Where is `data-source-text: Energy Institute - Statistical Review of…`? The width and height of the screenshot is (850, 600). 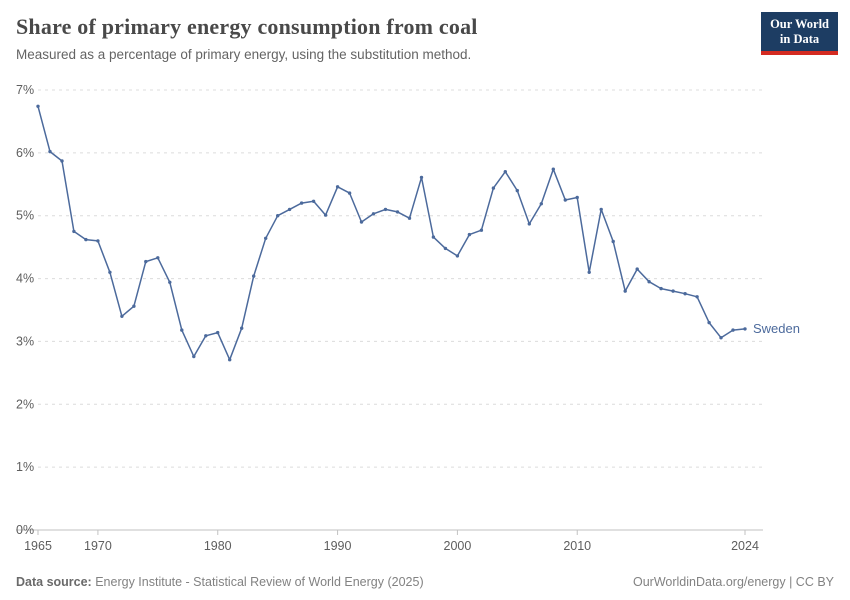
data-source-text: Energy Institute - Statistical Review of… is located at coordinates (259, 582).